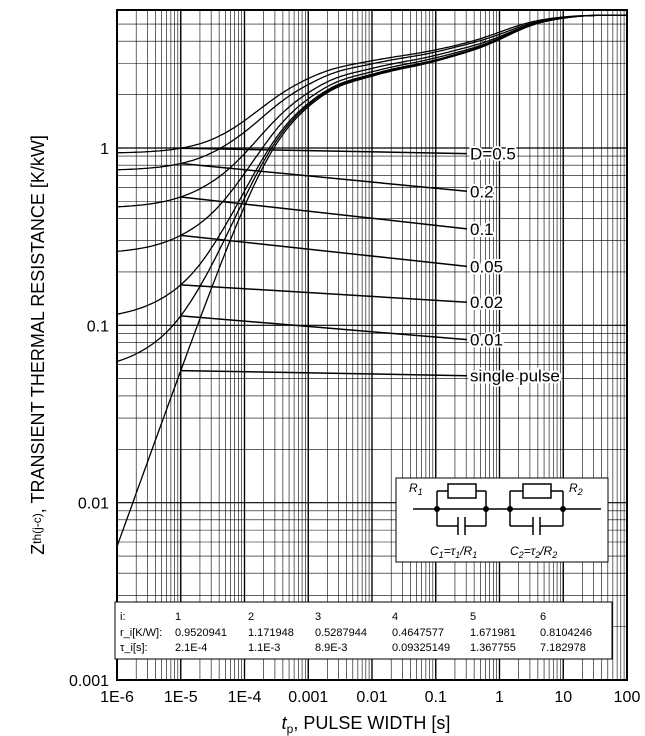 The width and height of the screenshot is (645, 736). I want to click on x-tick-label: 1E-6, so click(117, 697).